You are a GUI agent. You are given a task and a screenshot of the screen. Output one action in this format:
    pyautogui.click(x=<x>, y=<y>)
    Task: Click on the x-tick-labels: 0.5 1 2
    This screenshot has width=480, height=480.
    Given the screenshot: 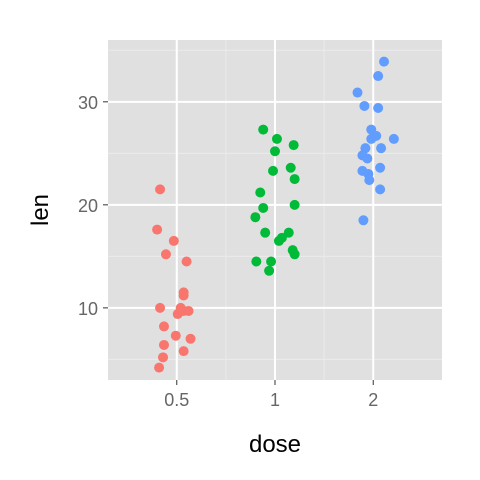 What is the action you would take?
    pyautogui.click(x=271, y=400)
    